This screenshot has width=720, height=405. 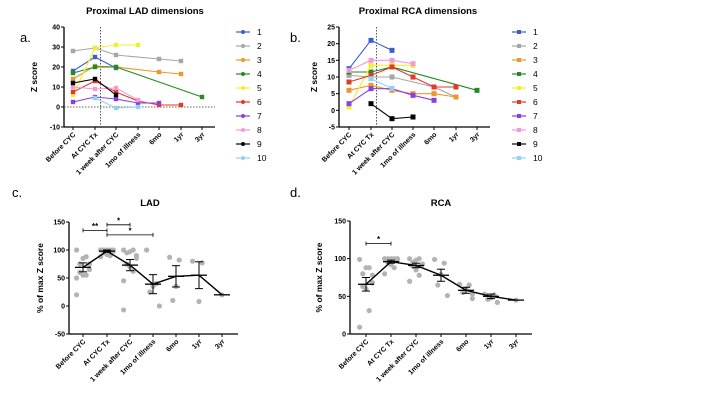 I want to click on legend-item-3: 3, so click(x=525, y=60).